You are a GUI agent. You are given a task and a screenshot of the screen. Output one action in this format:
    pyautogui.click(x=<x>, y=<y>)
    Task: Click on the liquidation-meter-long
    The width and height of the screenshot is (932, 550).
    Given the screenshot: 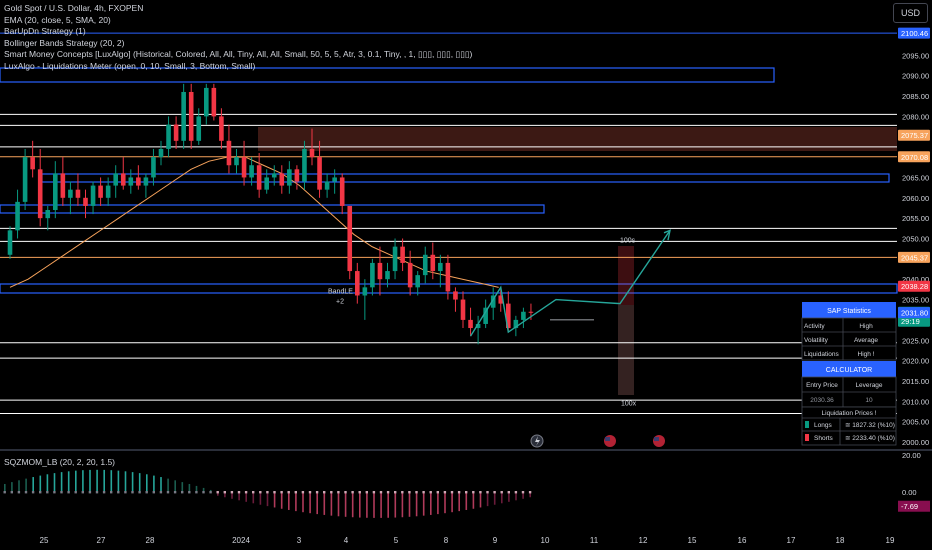 What is the action you would take?
    pyautogui.click(x=626, y=350)
    